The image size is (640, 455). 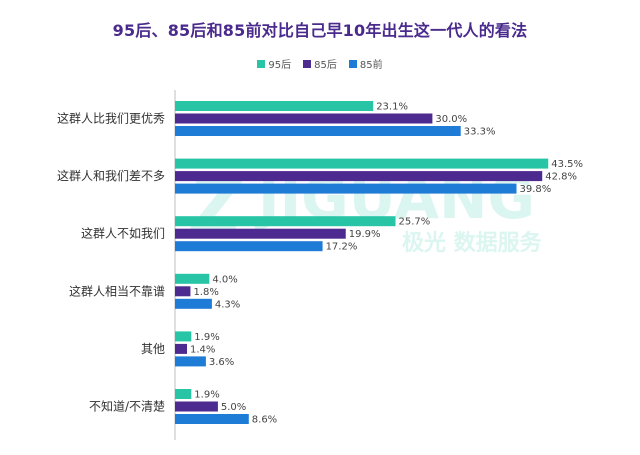 I want to click on data-label-85after: 42.8%, so click(x=561, y=177).